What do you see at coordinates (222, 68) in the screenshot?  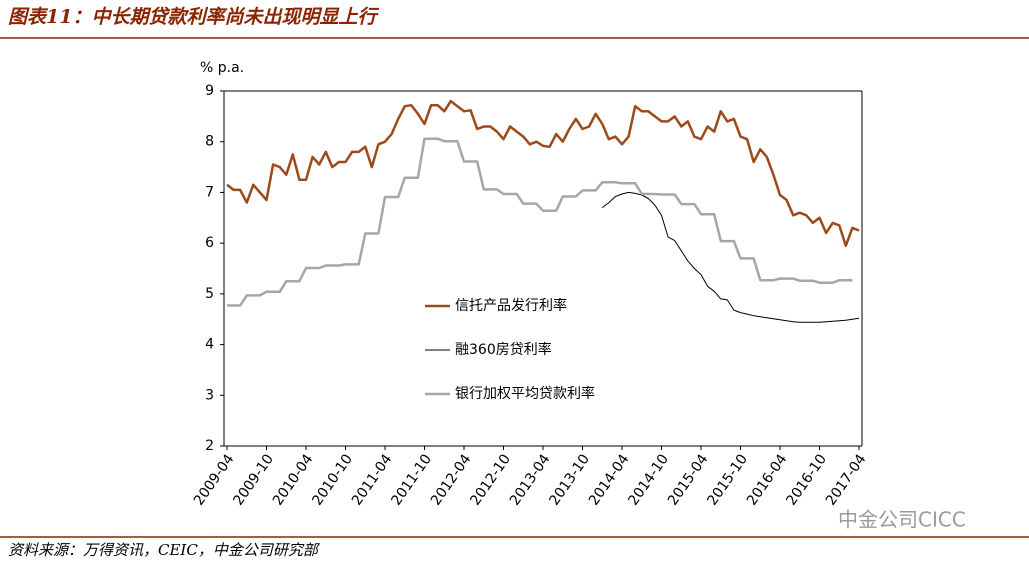 I see `y-axis-label: % p.a.` at bounding box center [222, 68].